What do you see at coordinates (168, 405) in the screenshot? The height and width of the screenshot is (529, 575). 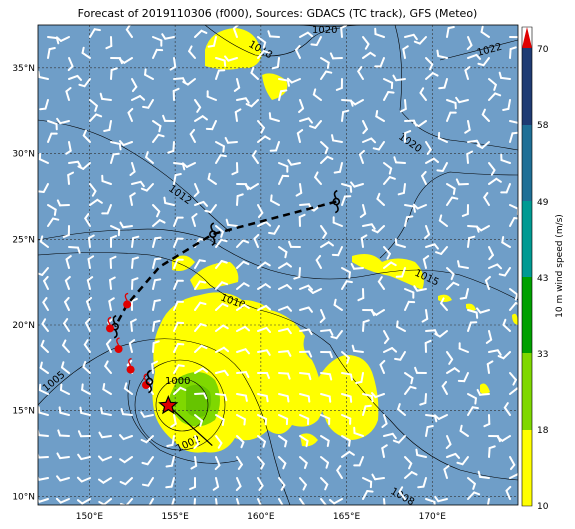 I see `storm-center-star` at bounding box center [168, 405].